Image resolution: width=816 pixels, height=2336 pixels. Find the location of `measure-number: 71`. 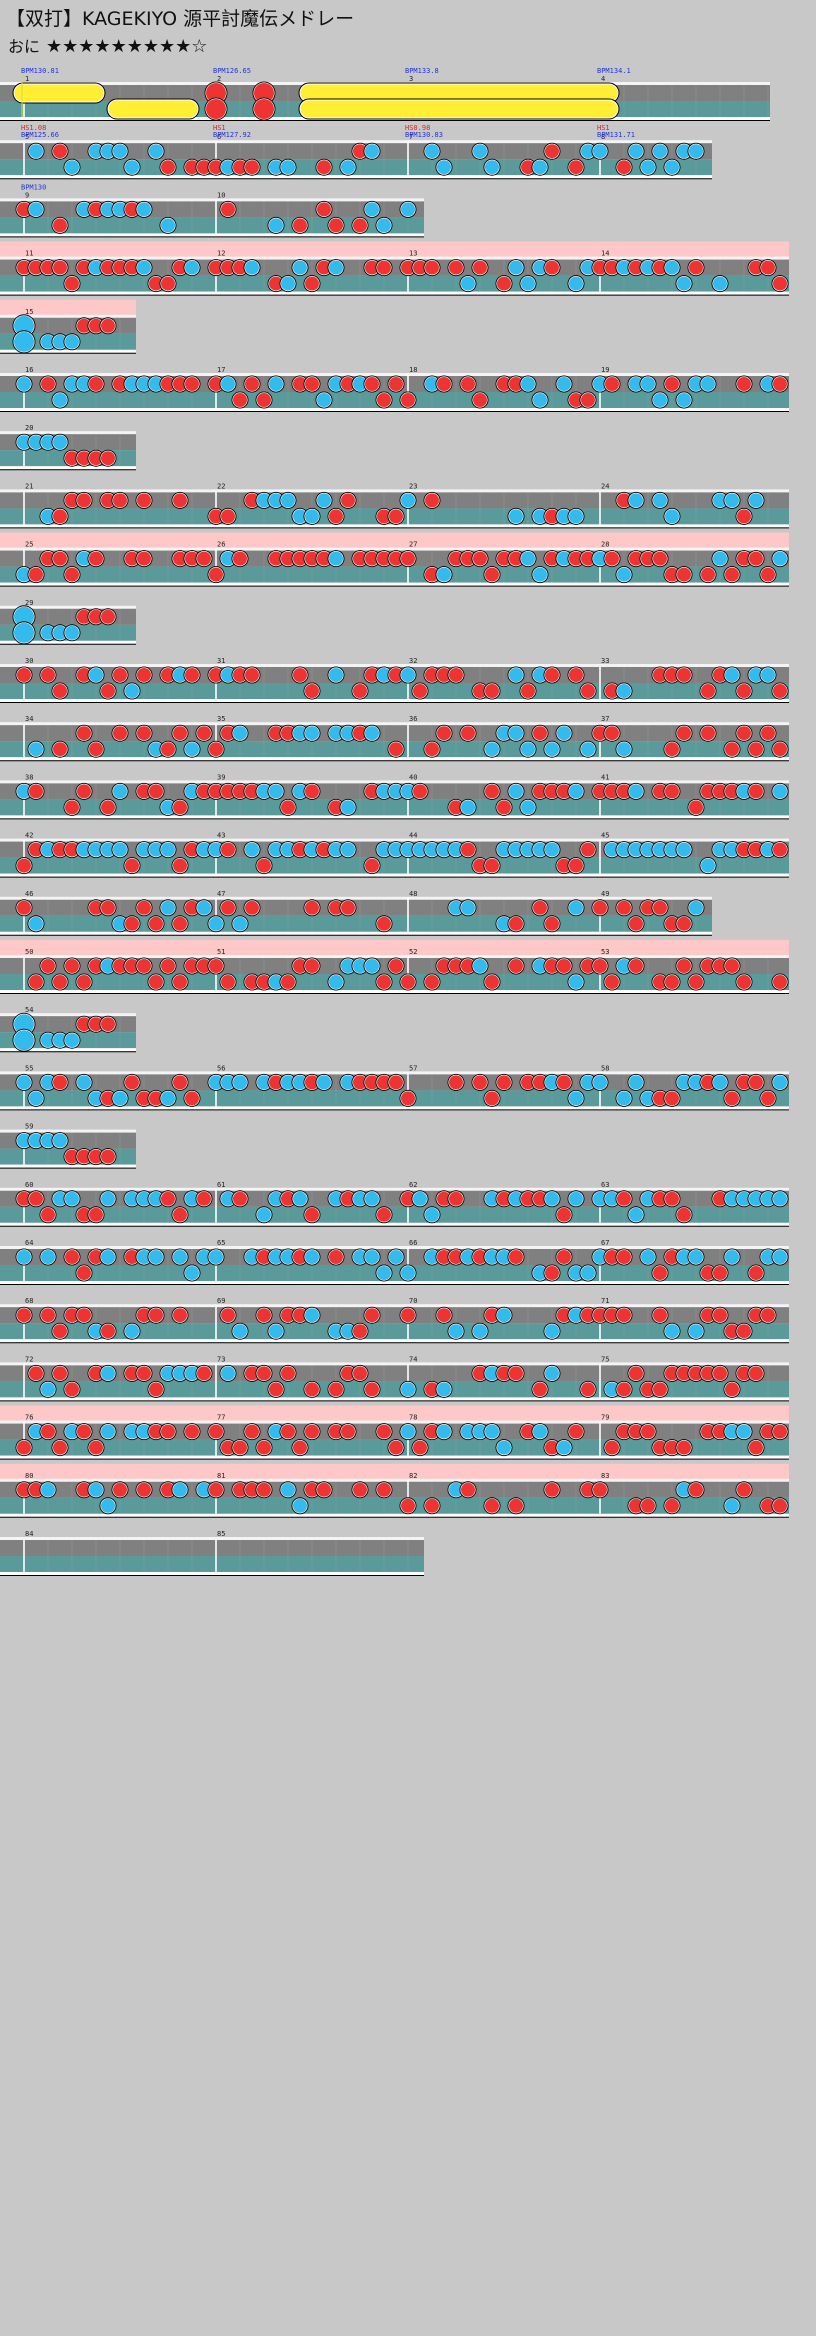

measure-number: 71 is located at coordinates (605, 1301).